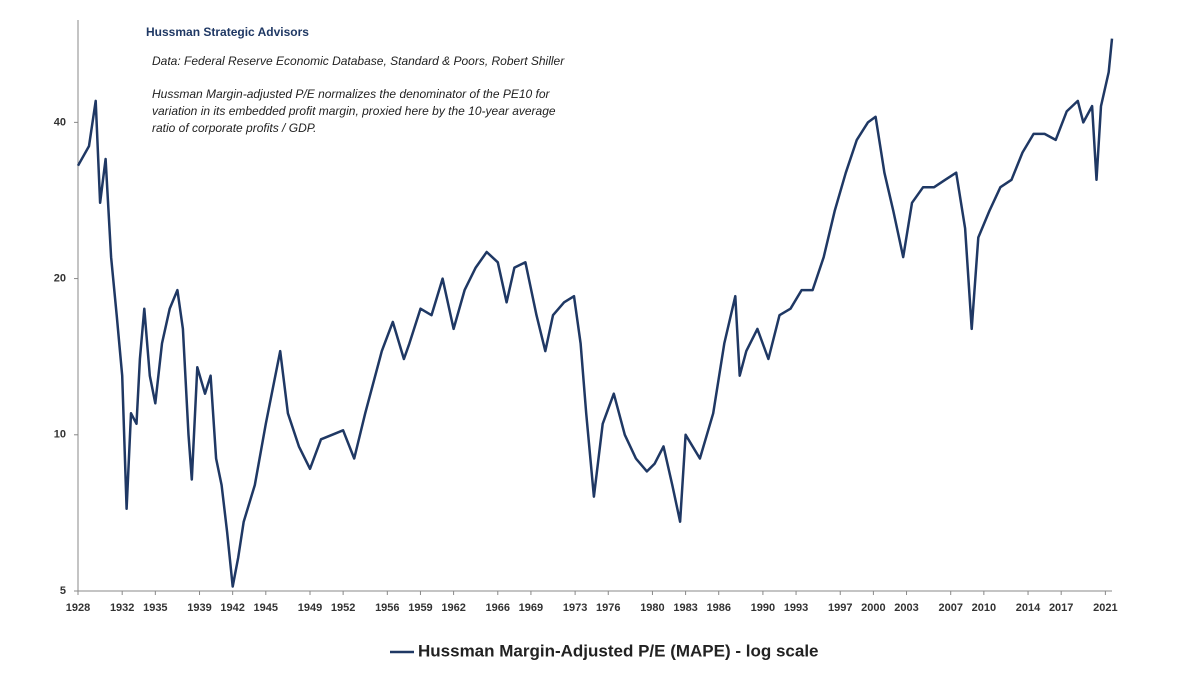 The image size is (1200, 676). Describe the element at coordinates (63, 591) in the screenshot. I see `y-tick-label: 5` at that location.